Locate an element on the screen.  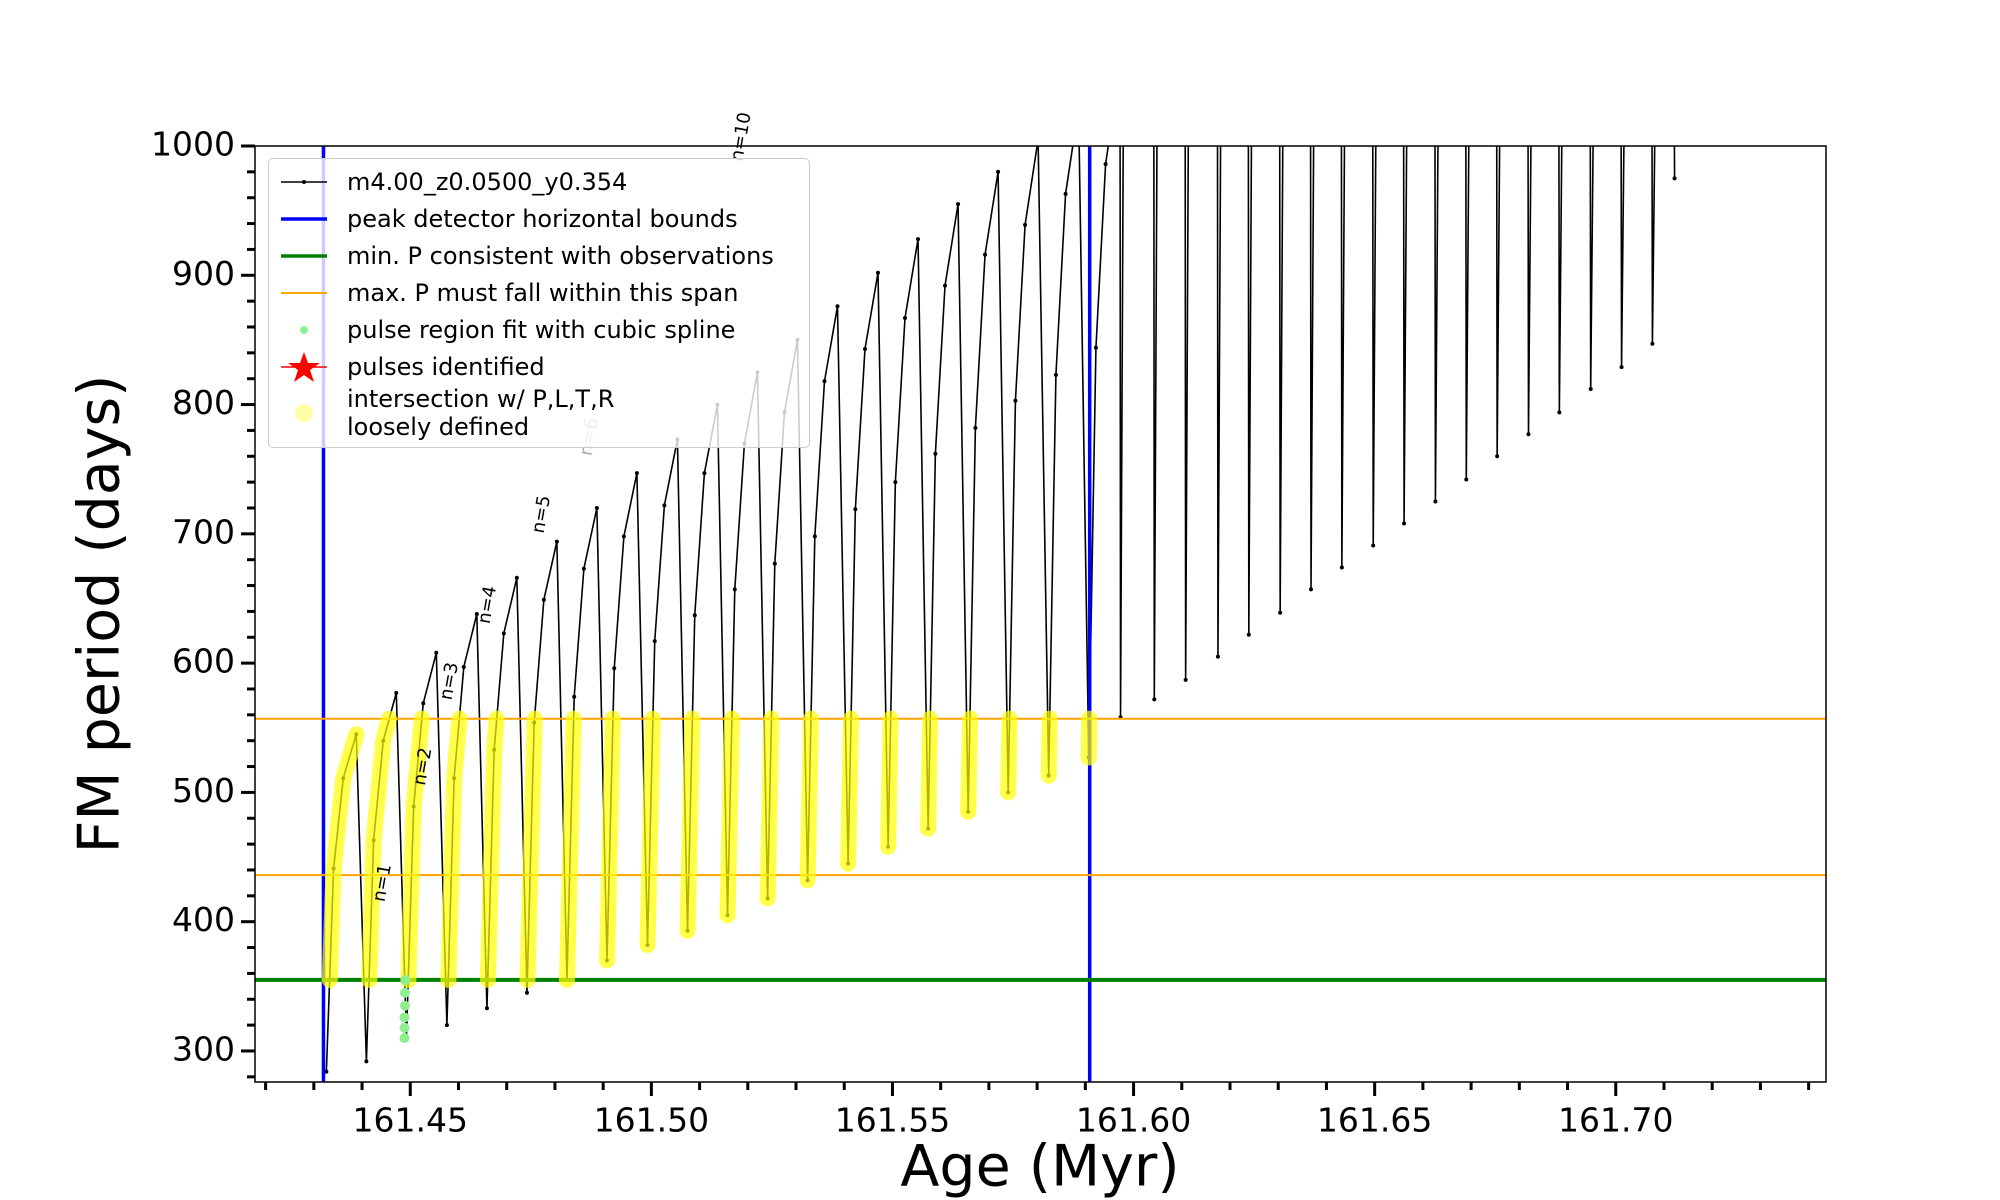
x-tick-label: 161.60 is located at coordinates (1133, 1120).